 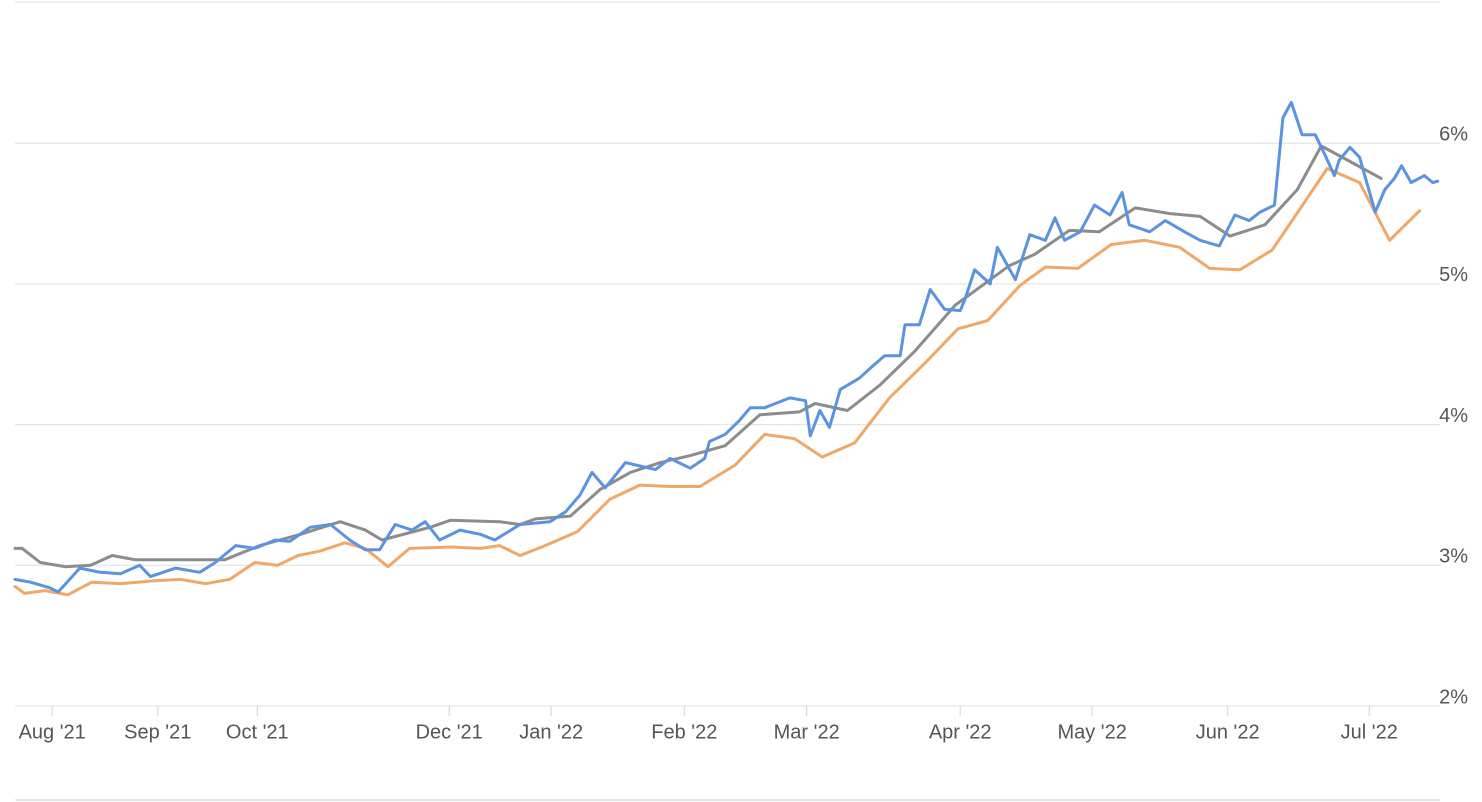 I want to click on y-tick-label: 2%, so click(x=1453, y=697).